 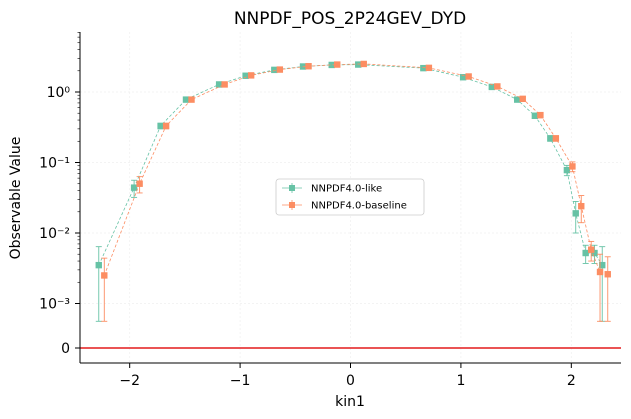 What do you see at coordinates (359, 206) in the screenshot?
I see `legend-label: NNPDF4.0-baseline` at bounding box center [359, 206].